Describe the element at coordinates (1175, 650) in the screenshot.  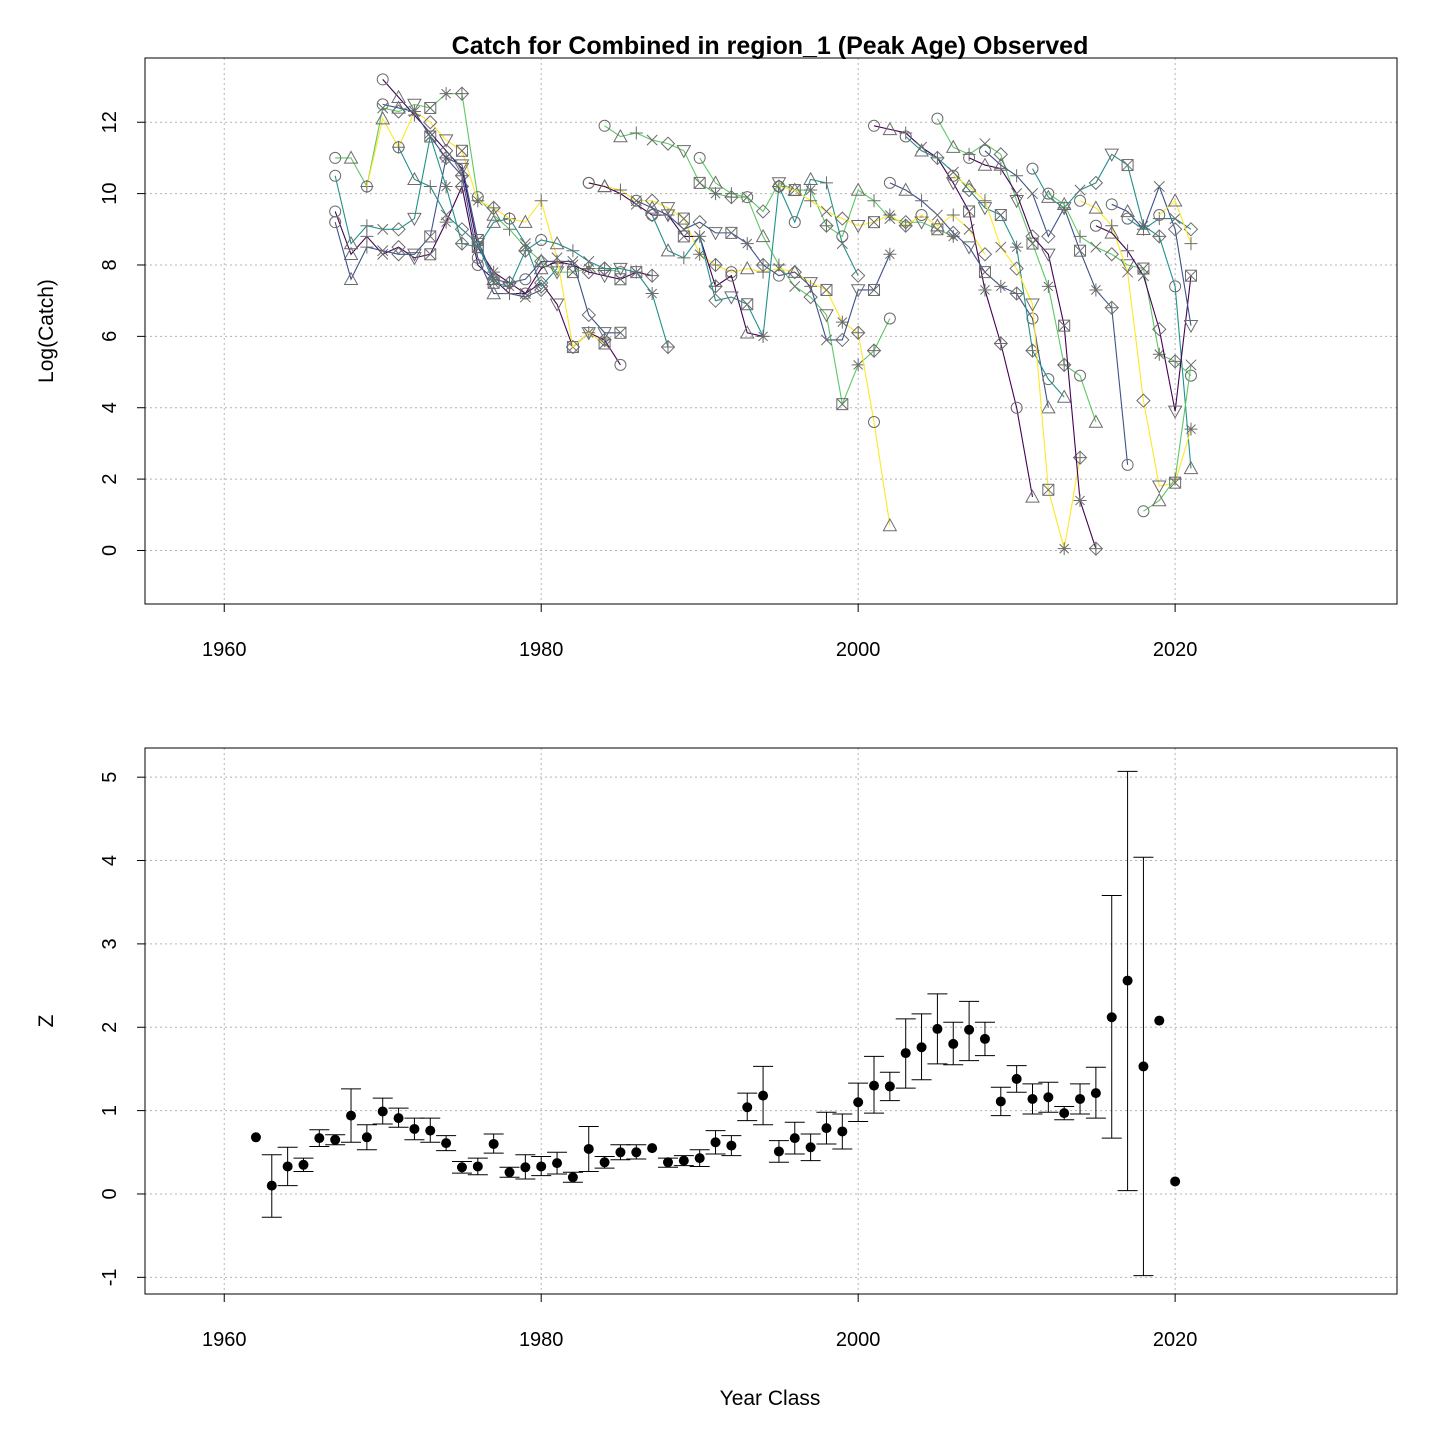
I see `catch-x-tick-label: 2020` at that location.